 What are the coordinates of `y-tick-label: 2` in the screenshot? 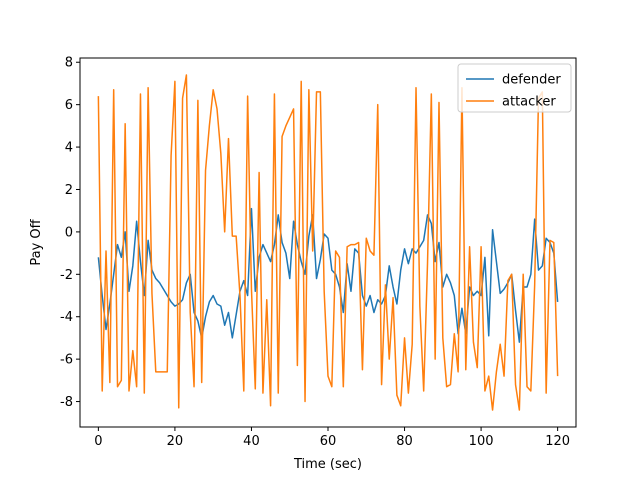 It's located at (69, 190).